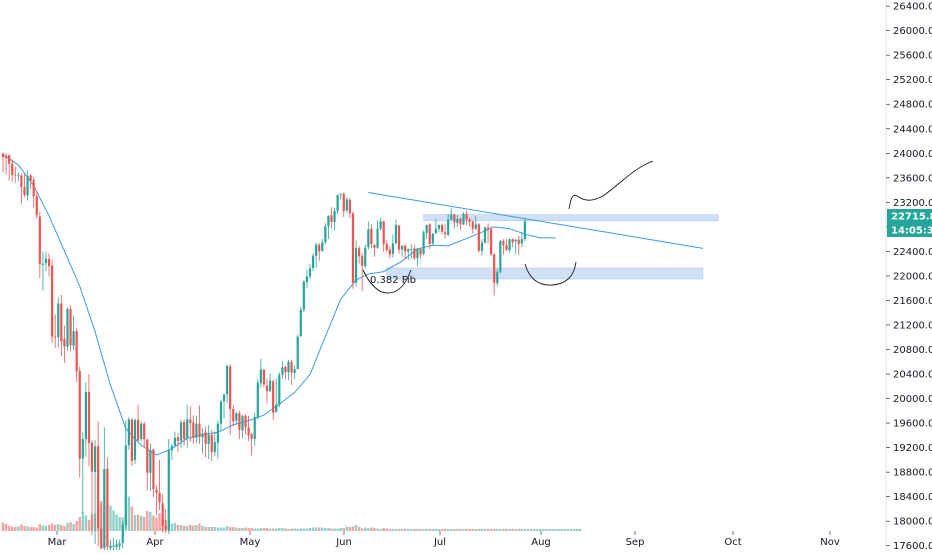 The width and height of the screenshot is (932, 554). I want to click on descending-trendline, so click(536, 220).